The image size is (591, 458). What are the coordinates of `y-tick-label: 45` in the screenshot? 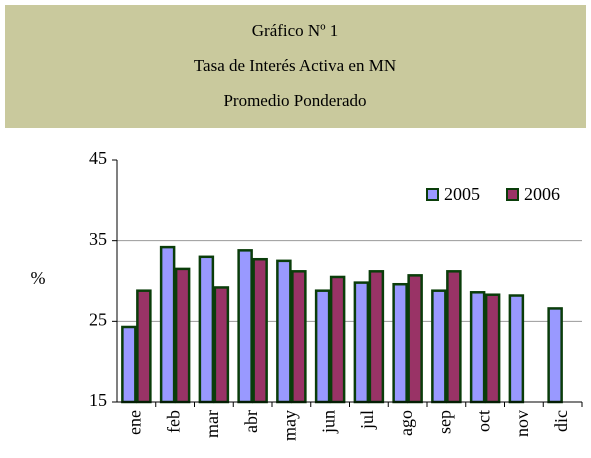 It's located at (98, 158).